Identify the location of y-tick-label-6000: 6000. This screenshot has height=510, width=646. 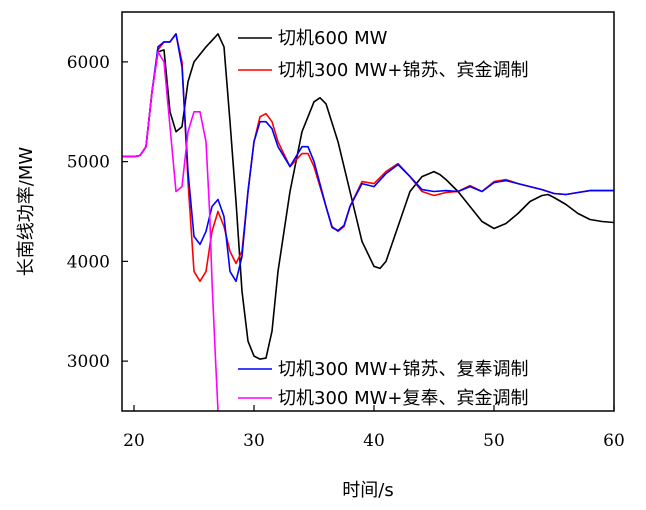
(88, 63).